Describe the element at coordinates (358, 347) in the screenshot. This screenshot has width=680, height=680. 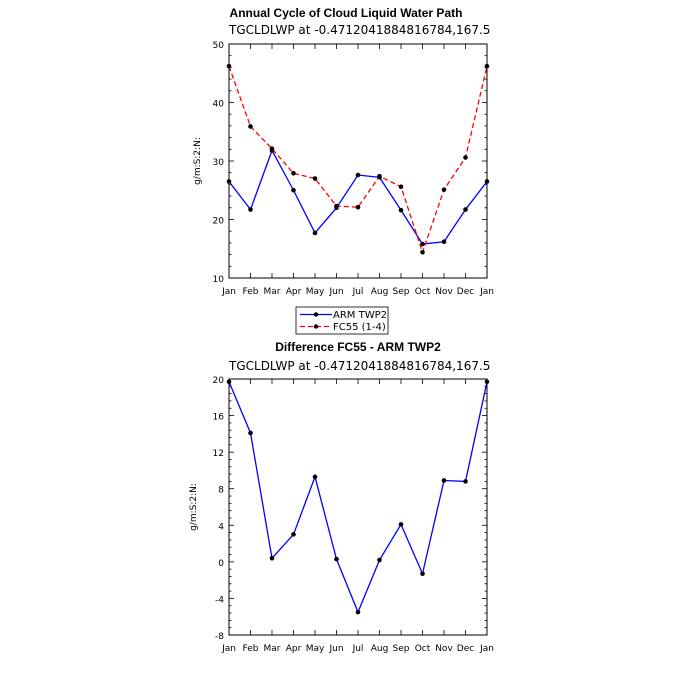
I see `bottom-chart-title: Difference FC55 - ARM TWP2` at that location.